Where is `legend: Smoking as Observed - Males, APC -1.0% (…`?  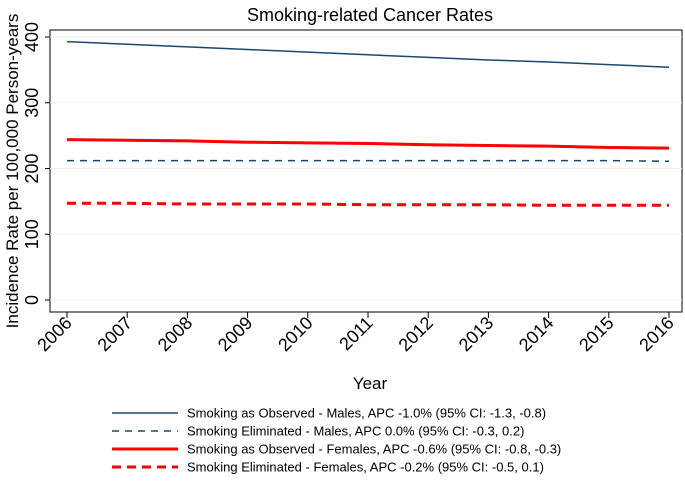
legend: Smoking as Observed - Males, APC -1.0% (… is located at coordinates (336, 440).